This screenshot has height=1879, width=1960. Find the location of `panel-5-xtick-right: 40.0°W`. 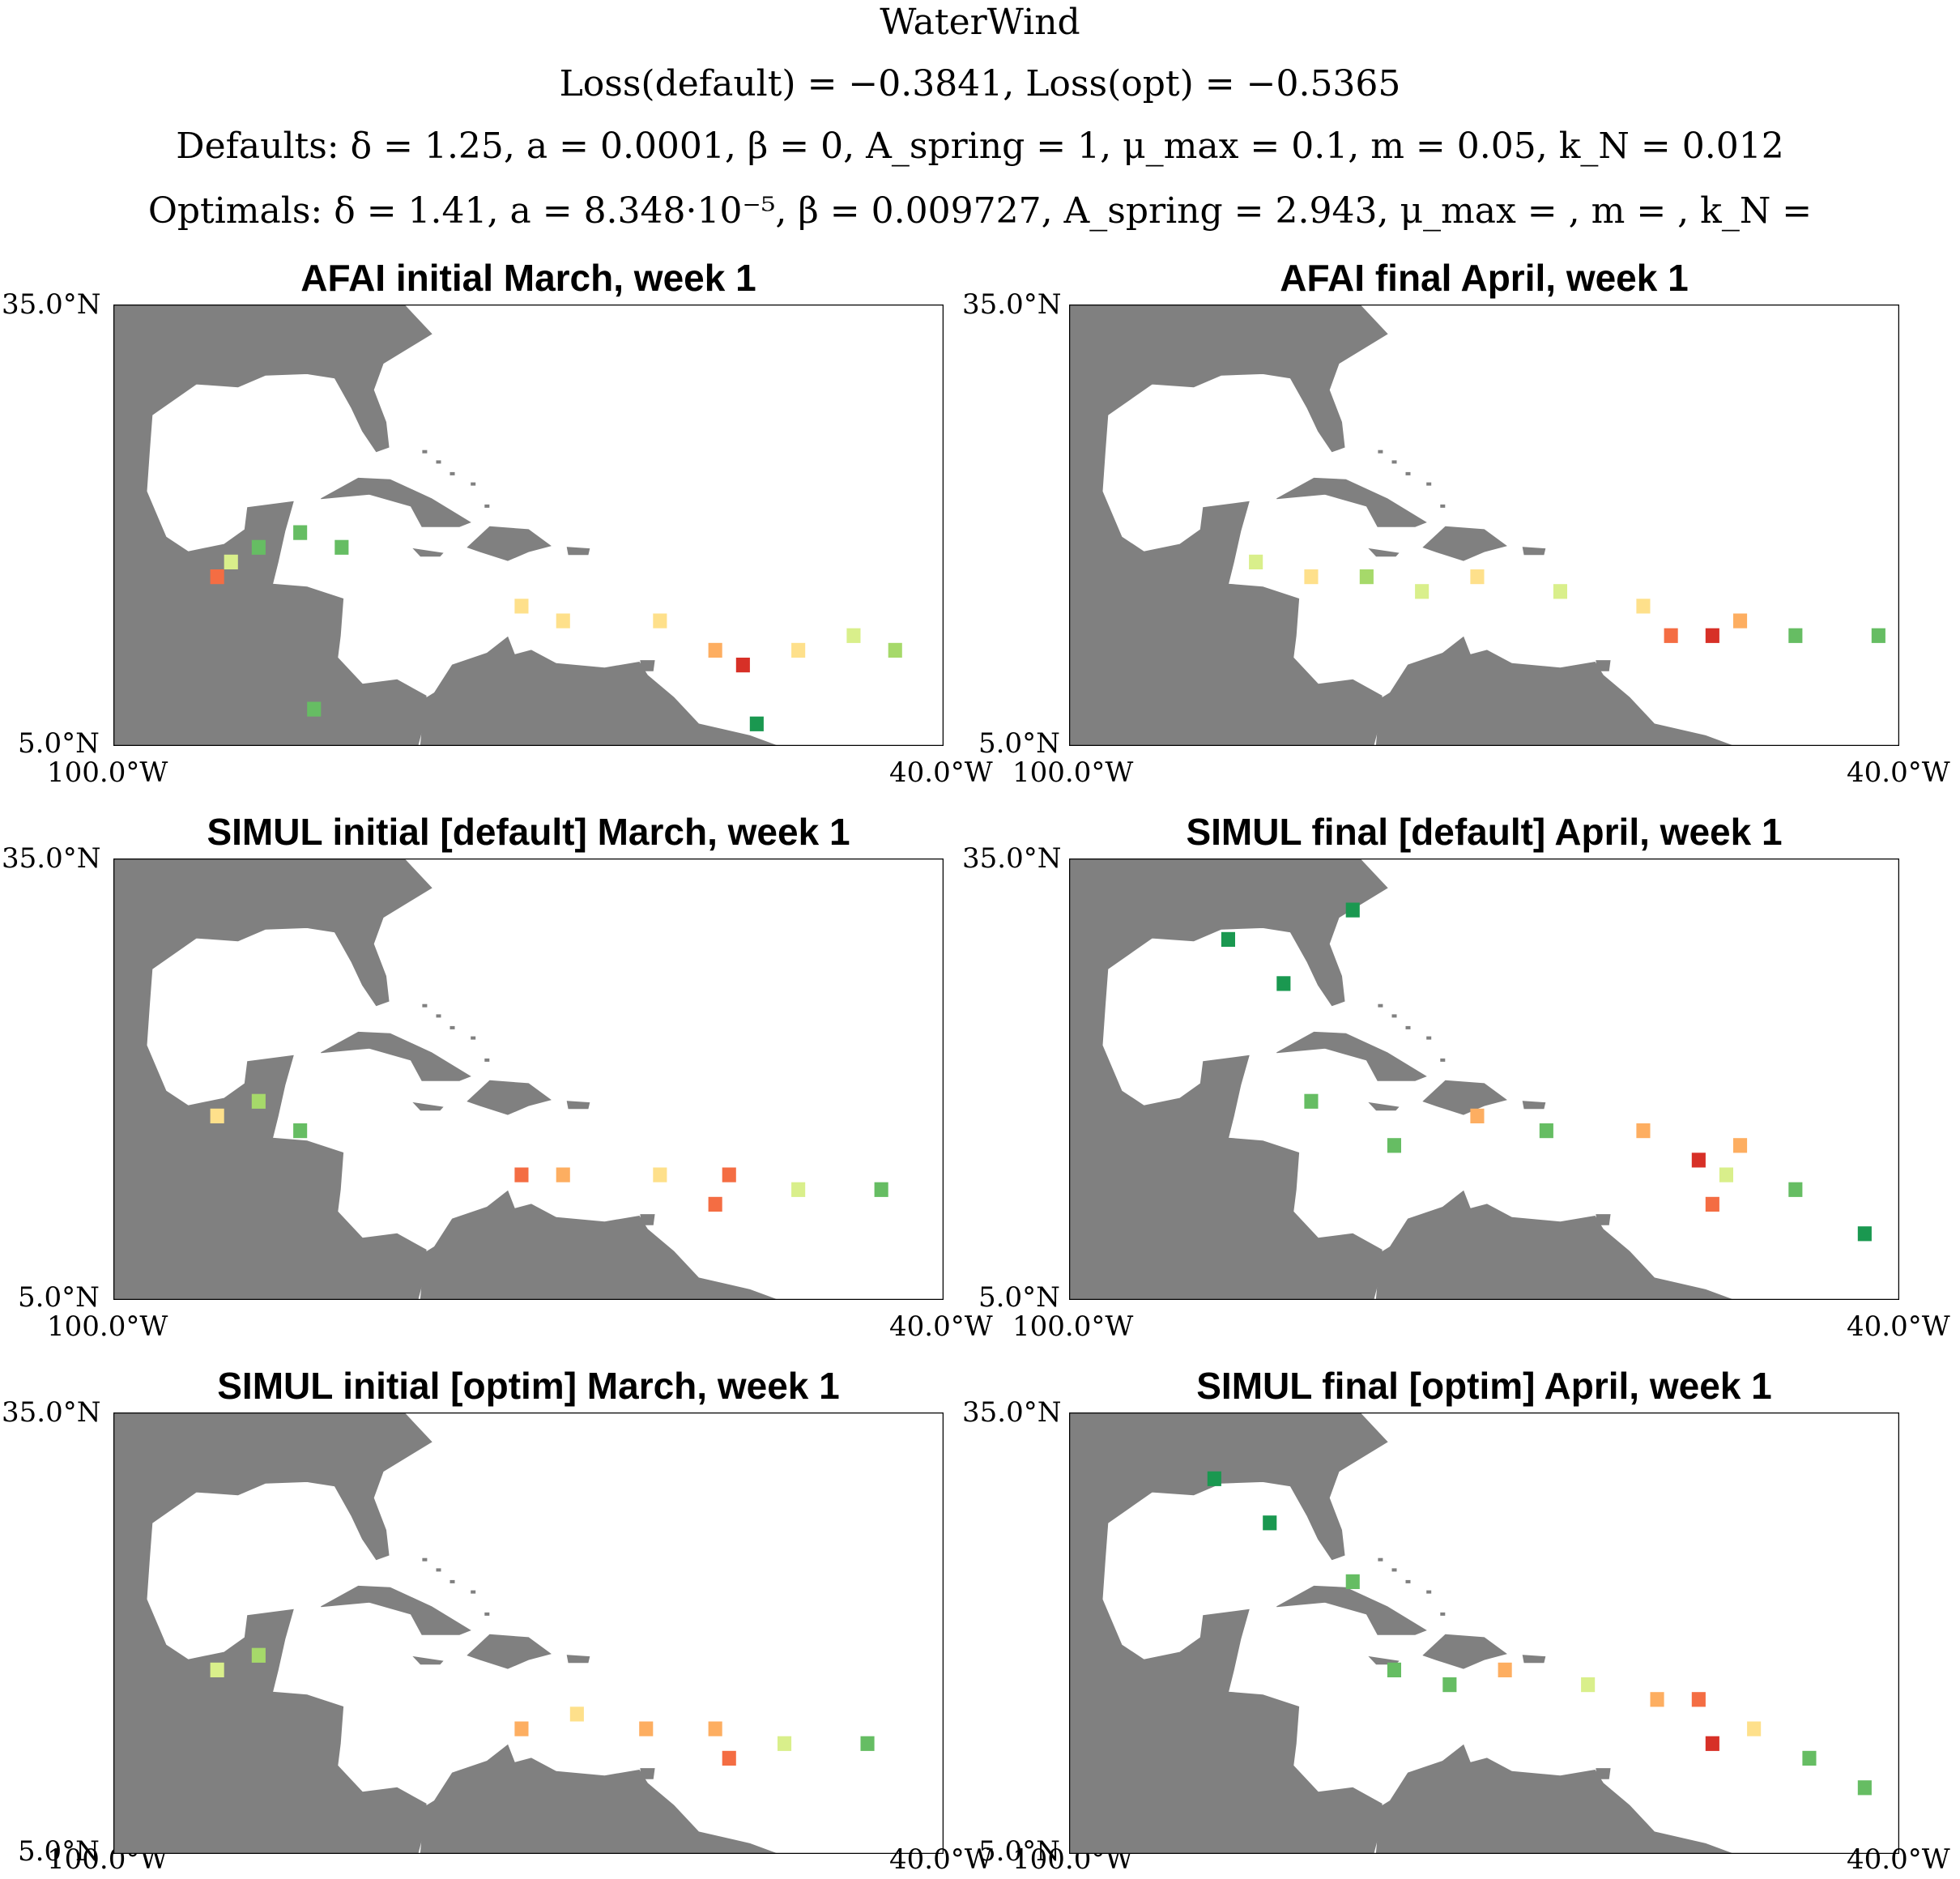

panel-5-xtick-right: 40.0°W is located at coordinates (941, 1859).